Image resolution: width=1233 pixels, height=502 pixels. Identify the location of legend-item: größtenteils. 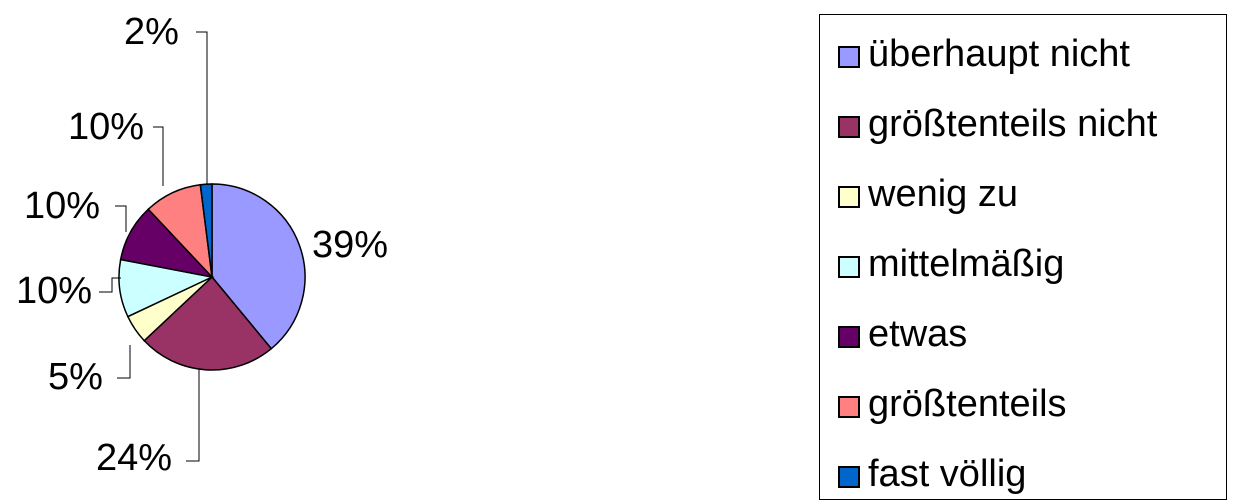
(952, 404).